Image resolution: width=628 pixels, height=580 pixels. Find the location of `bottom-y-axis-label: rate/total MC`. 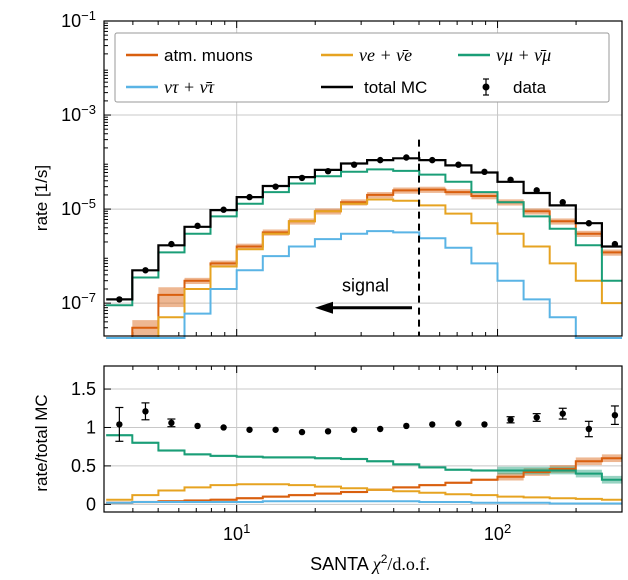

bottom-y-axis-label: rate/total MC is located at coordinates (41, 442).